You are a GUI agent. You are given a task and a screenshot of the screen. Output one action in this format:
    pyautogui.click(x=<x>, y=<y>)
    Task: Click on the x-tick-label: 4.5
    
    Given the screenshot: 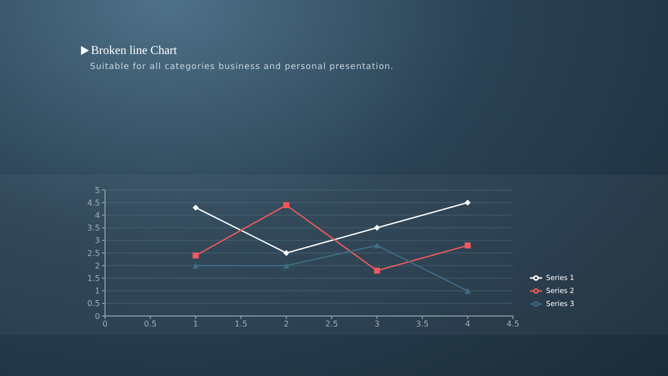 What is the action you would take?
    pyautogui.click(x=513, y=324)
    